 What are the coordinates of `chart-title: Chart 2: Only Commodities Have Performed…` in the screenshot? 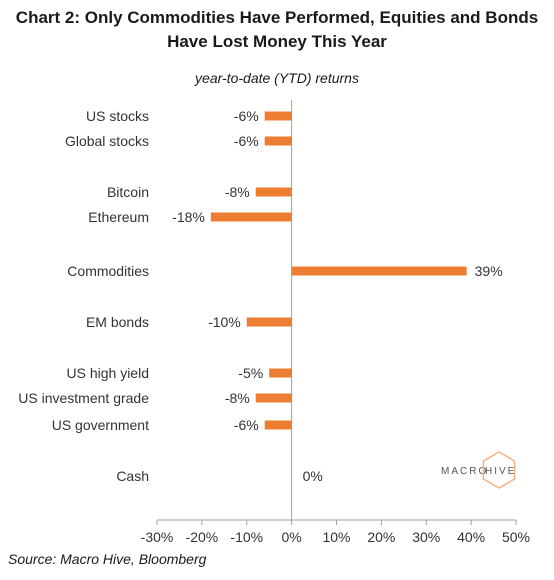 It's located at (277, 30).